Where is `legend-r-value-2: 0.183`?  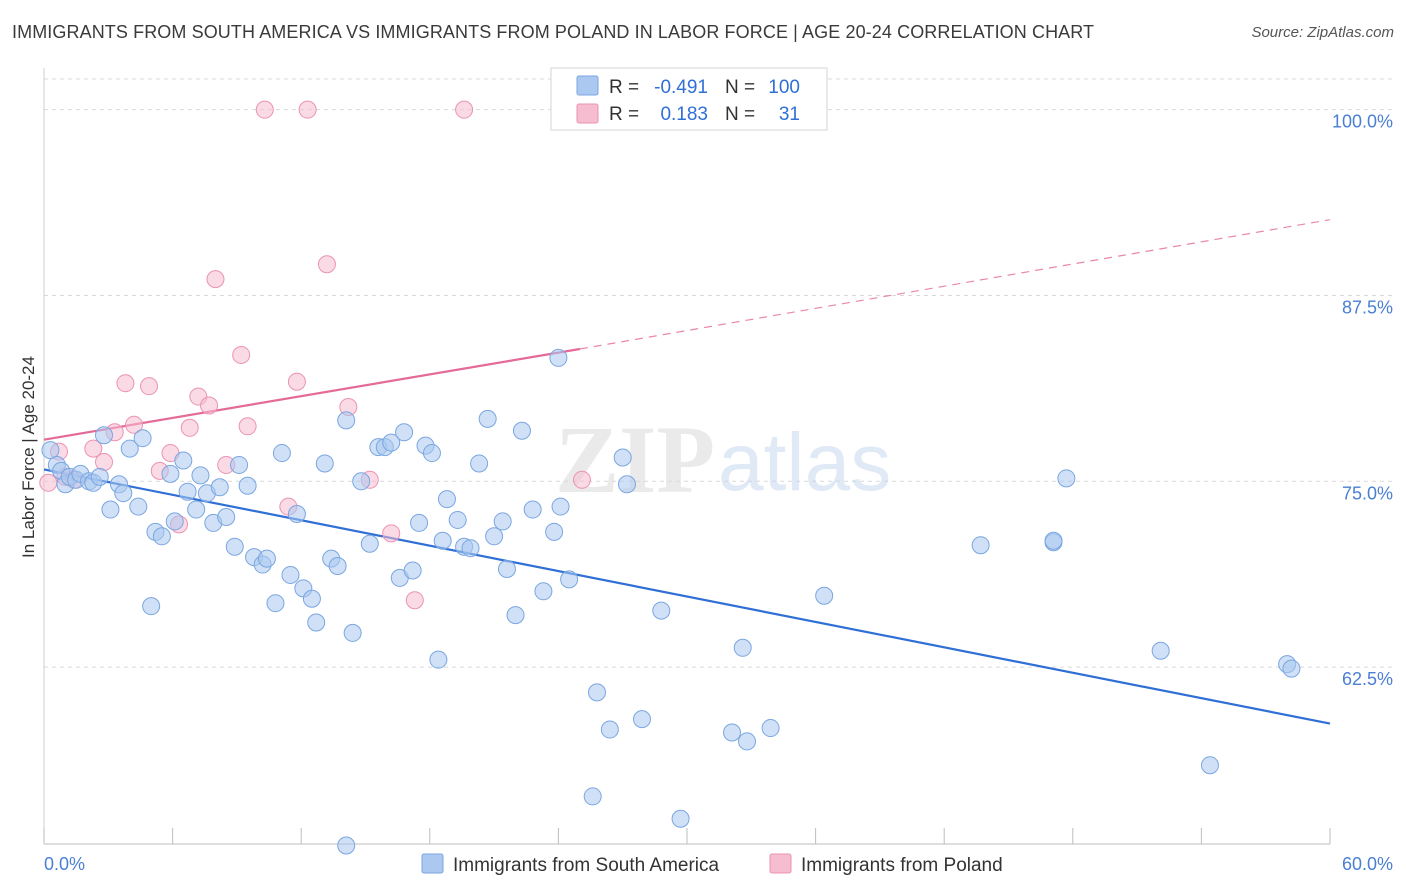 legend-r-value-2: 0.183 is located at coordinates (684, 114).